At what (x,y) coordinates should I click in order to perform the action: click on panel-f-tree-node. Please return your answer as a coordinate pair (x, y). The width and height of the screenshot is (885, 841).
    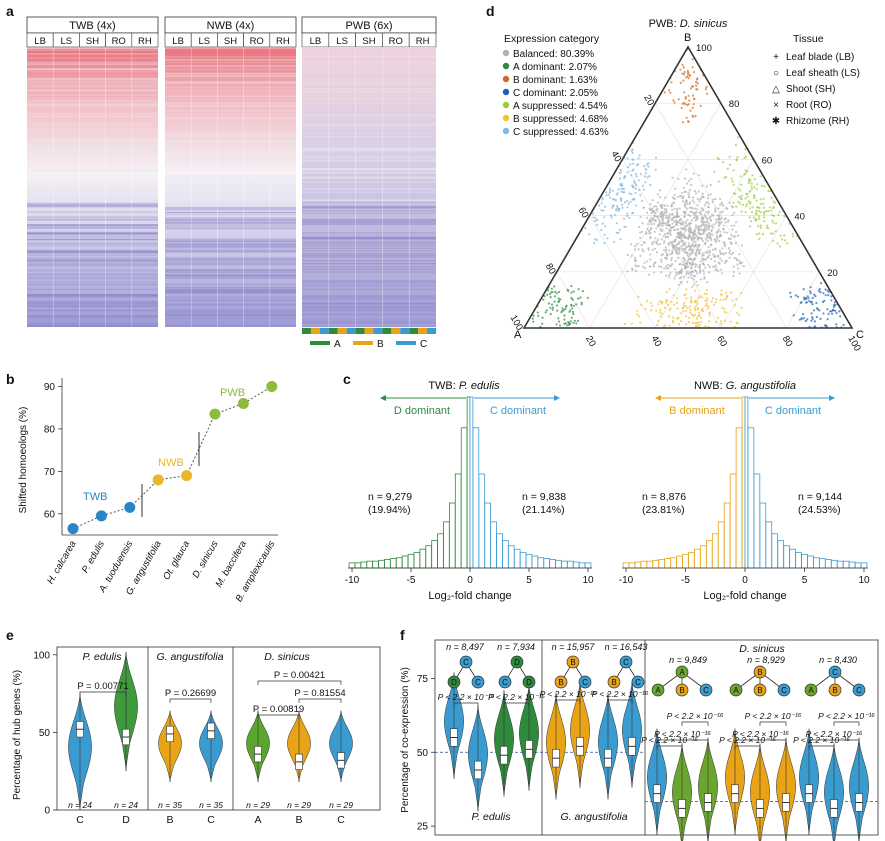
    Looking at the image, I should click on (736, 690).